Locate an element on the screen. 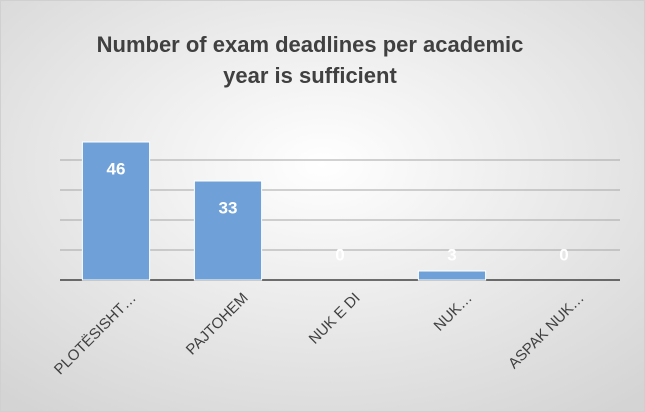 The height and width of the screenshot is (412, 645). data-label: 33 is located at coordinates (228, 207).